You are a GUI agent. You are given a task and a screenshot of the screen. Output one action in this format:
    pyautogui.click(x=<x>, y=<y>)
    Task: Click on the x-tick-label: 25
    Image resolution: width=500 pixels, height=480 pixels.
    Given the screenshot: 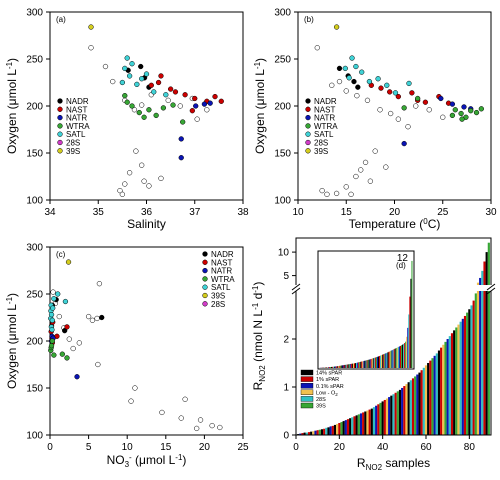 What is the action you would take?
    pyautogui.click(x=443, y=212)
    